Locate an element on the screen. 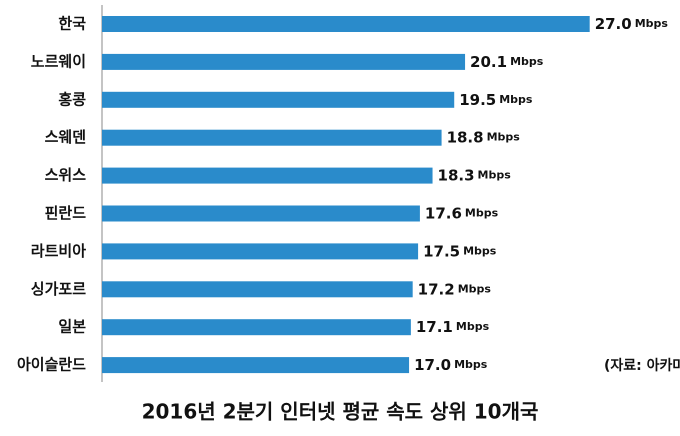  chart-title: 2016년 2분기 인터넷 평균 속도 상위 10개국 is located at coordinates (340, 412).